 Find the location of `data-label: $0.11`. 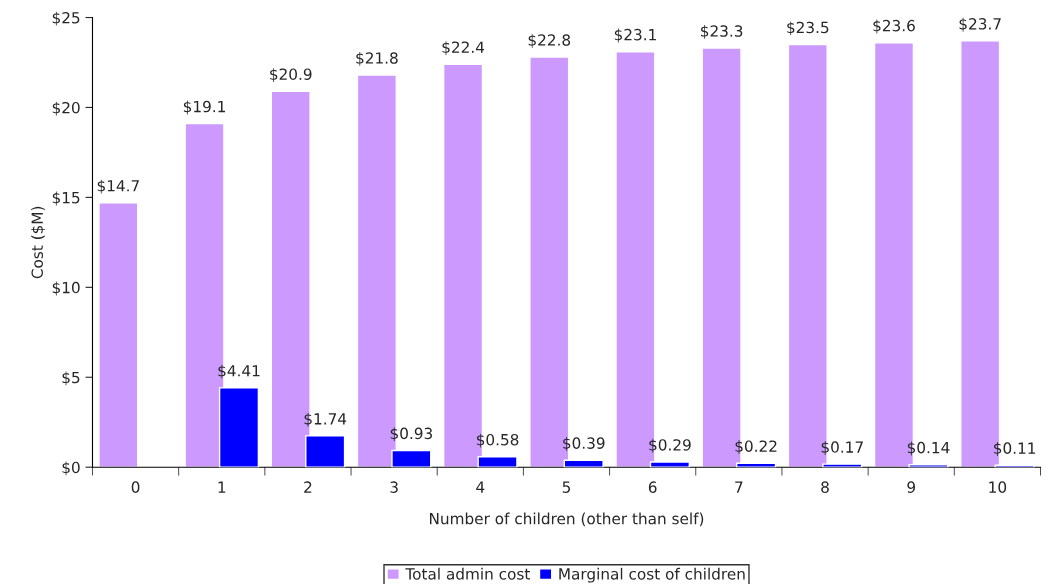

data-label: $0.11 is located at coordinates (1015, 449).